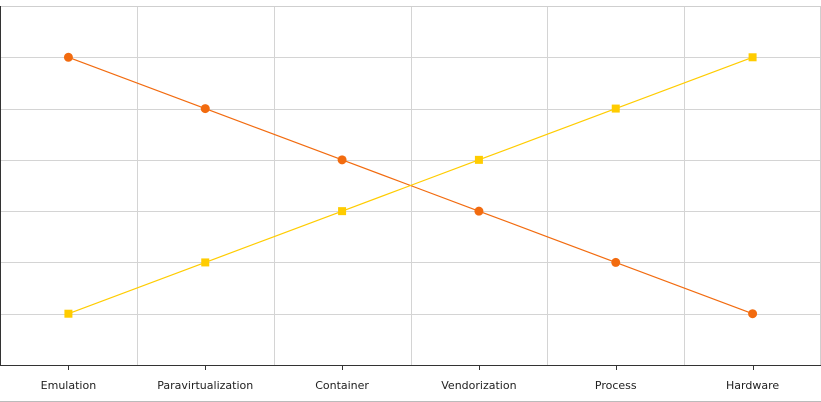 This screenshot has height=402, width=821. Describe the element at coordinates (616, 385) in the screenshot. I see `x-tick-label: Process` at that location.